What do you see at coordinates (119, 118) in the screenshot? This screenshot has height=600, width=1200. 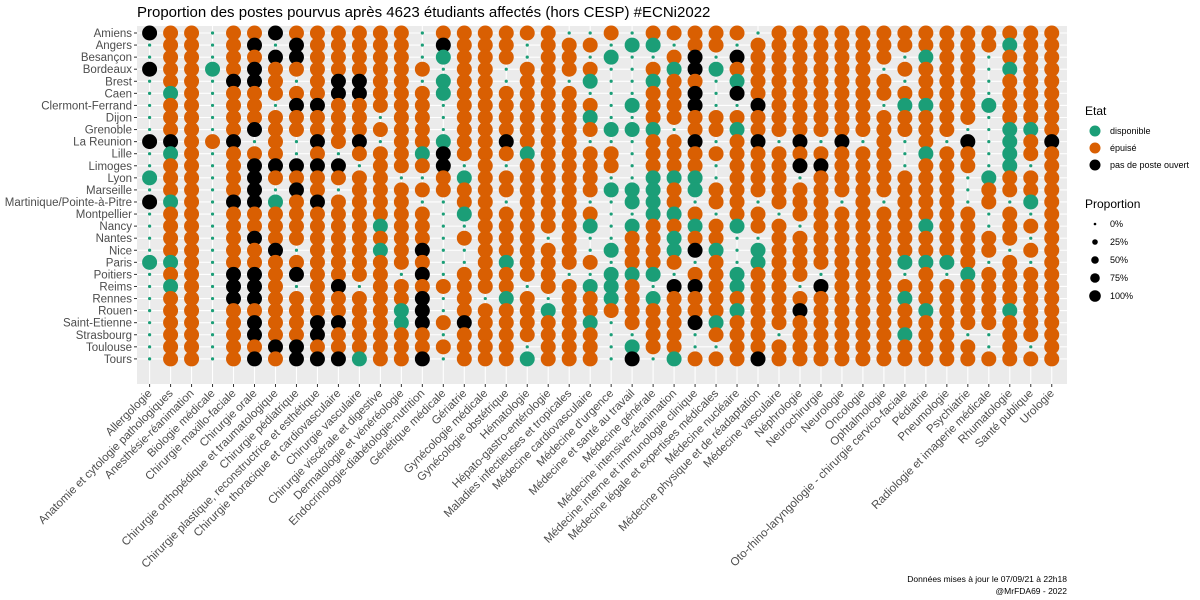 I see `y-tick-label: Dijon` at bounding box center [119, 118].